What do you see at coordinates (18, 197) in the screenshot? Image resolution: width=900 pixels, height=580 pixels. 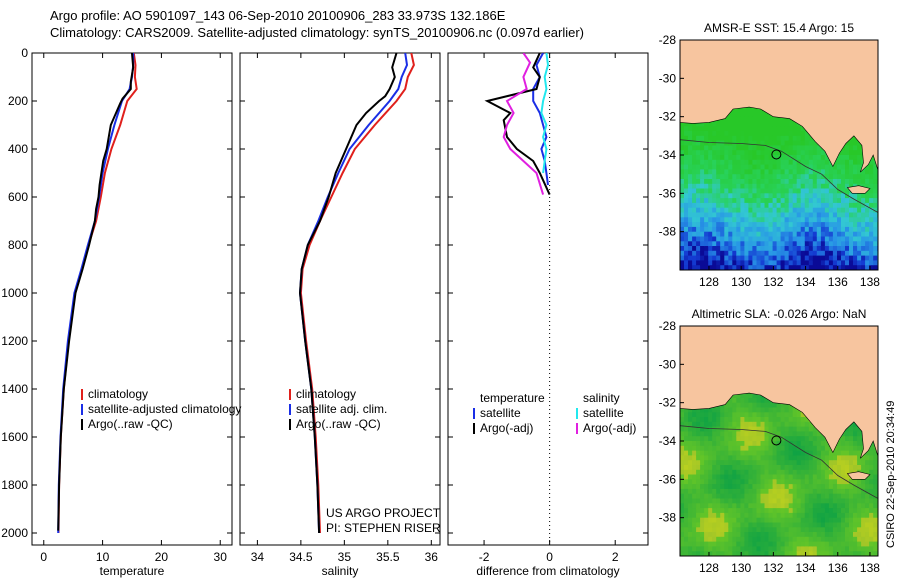 I see `y-tick-label: 600` at bounding box center [18, 197].